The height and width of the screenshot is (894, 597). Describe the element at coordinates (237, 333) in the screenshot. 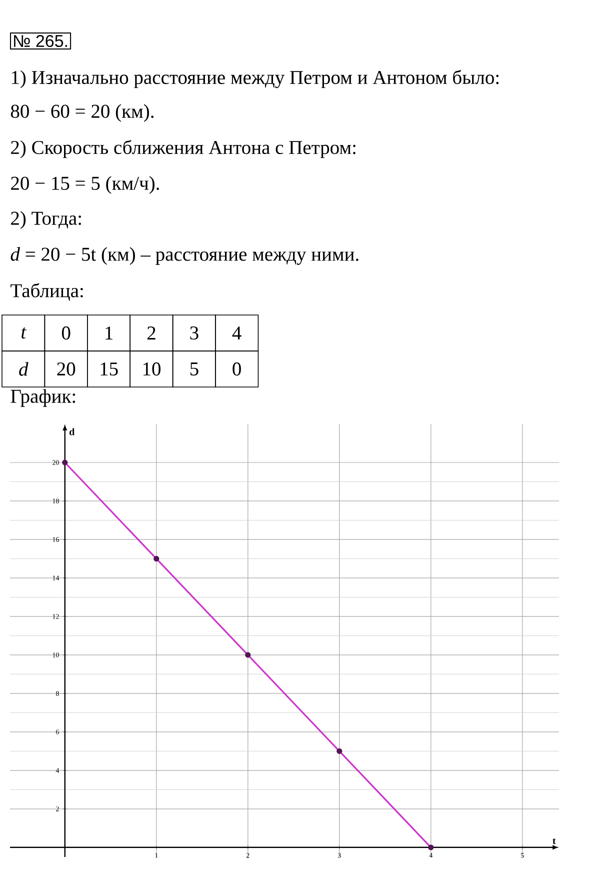

I see `text: 4` at that location.